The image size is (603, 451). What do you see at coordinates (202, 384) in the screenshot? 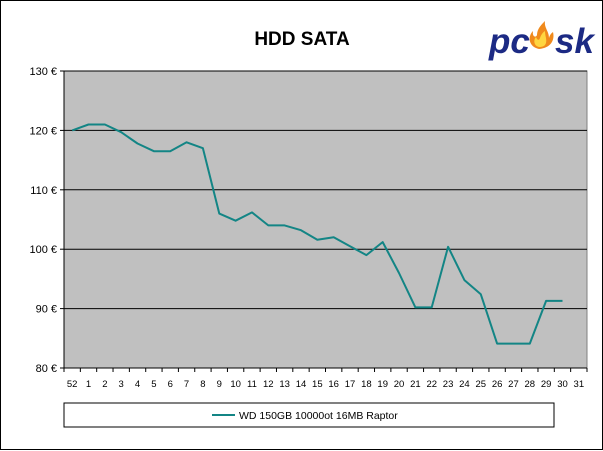
I see `x-tick-label: 8` at bounding box center [202, 384].